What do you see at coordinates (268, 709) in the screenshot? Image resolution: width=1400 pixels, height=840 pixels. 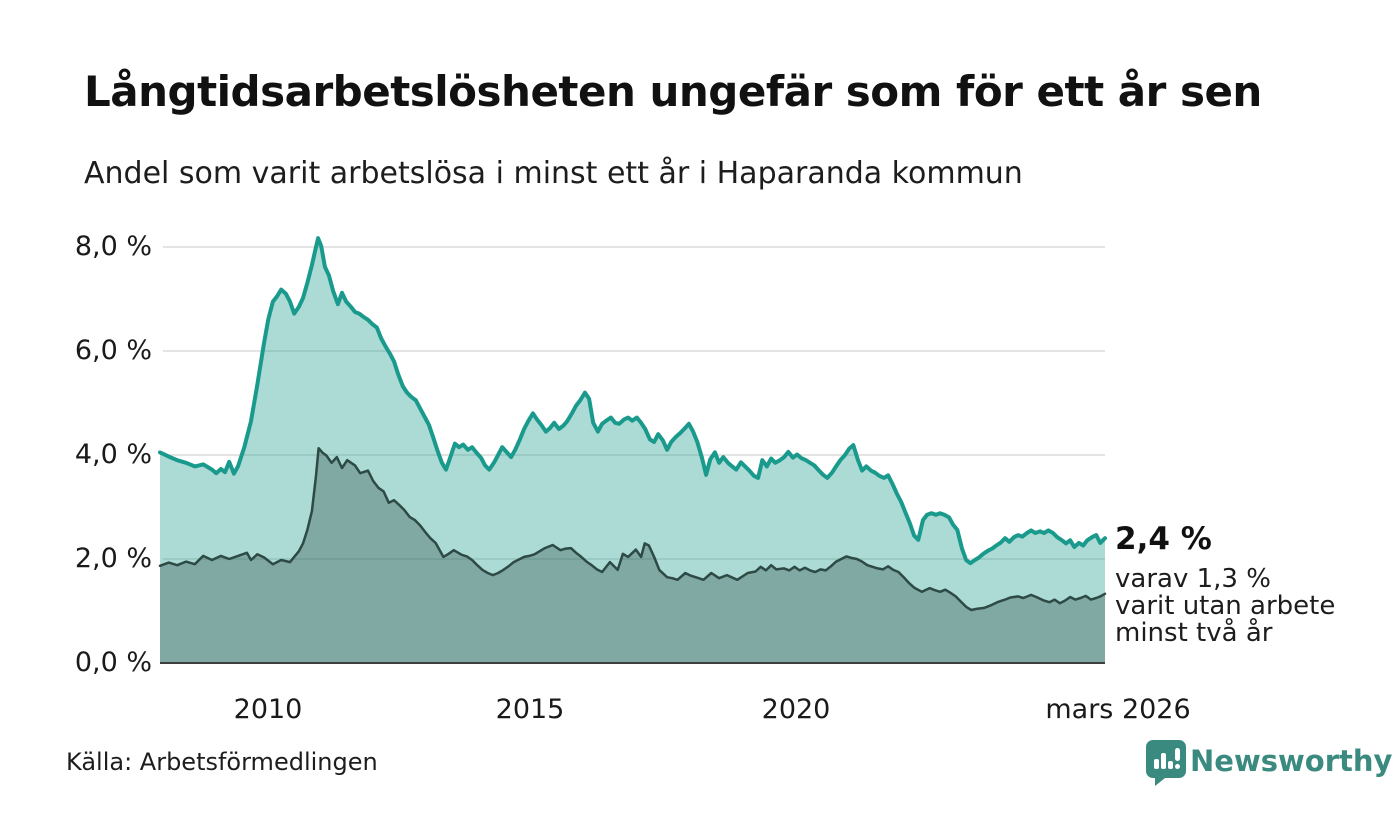 I see `x-tick-2010: 2010` at bounding box center [268, 709].